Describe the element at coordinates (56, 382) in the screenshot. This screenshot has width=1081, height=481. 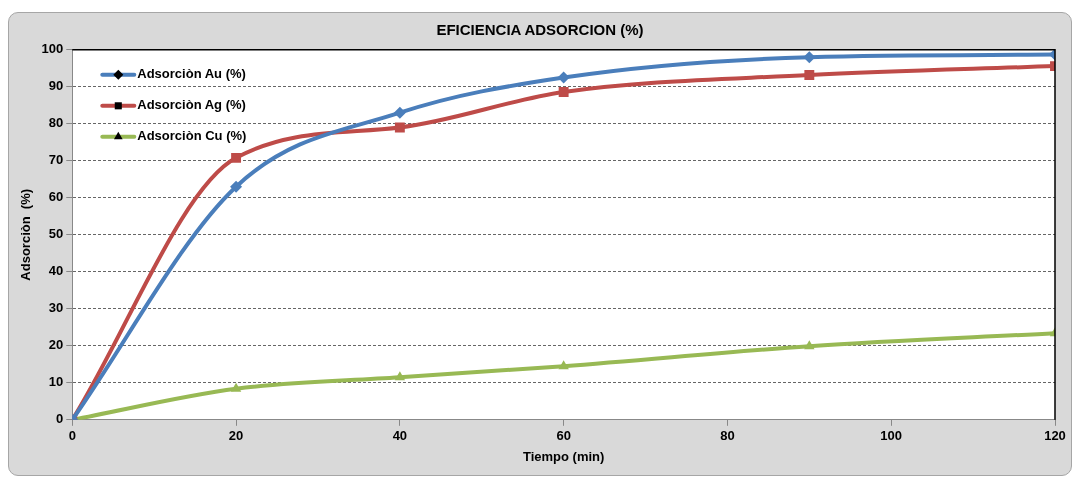
I see `y-tick-label: 10` at that location.